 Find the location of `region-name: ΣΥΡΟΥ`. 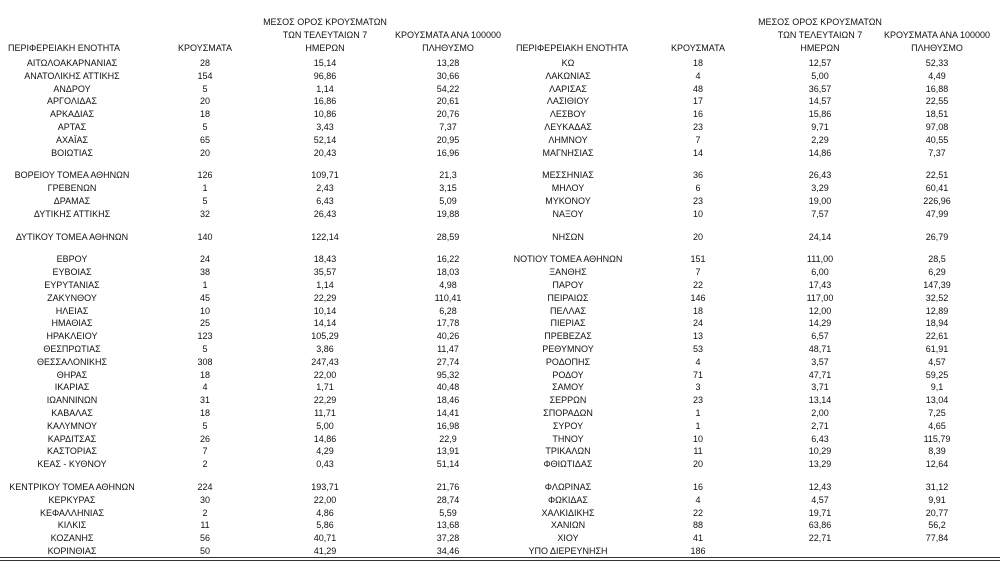

region-name: ΣΥΡΟΥ is located at coordinates (568, 425).